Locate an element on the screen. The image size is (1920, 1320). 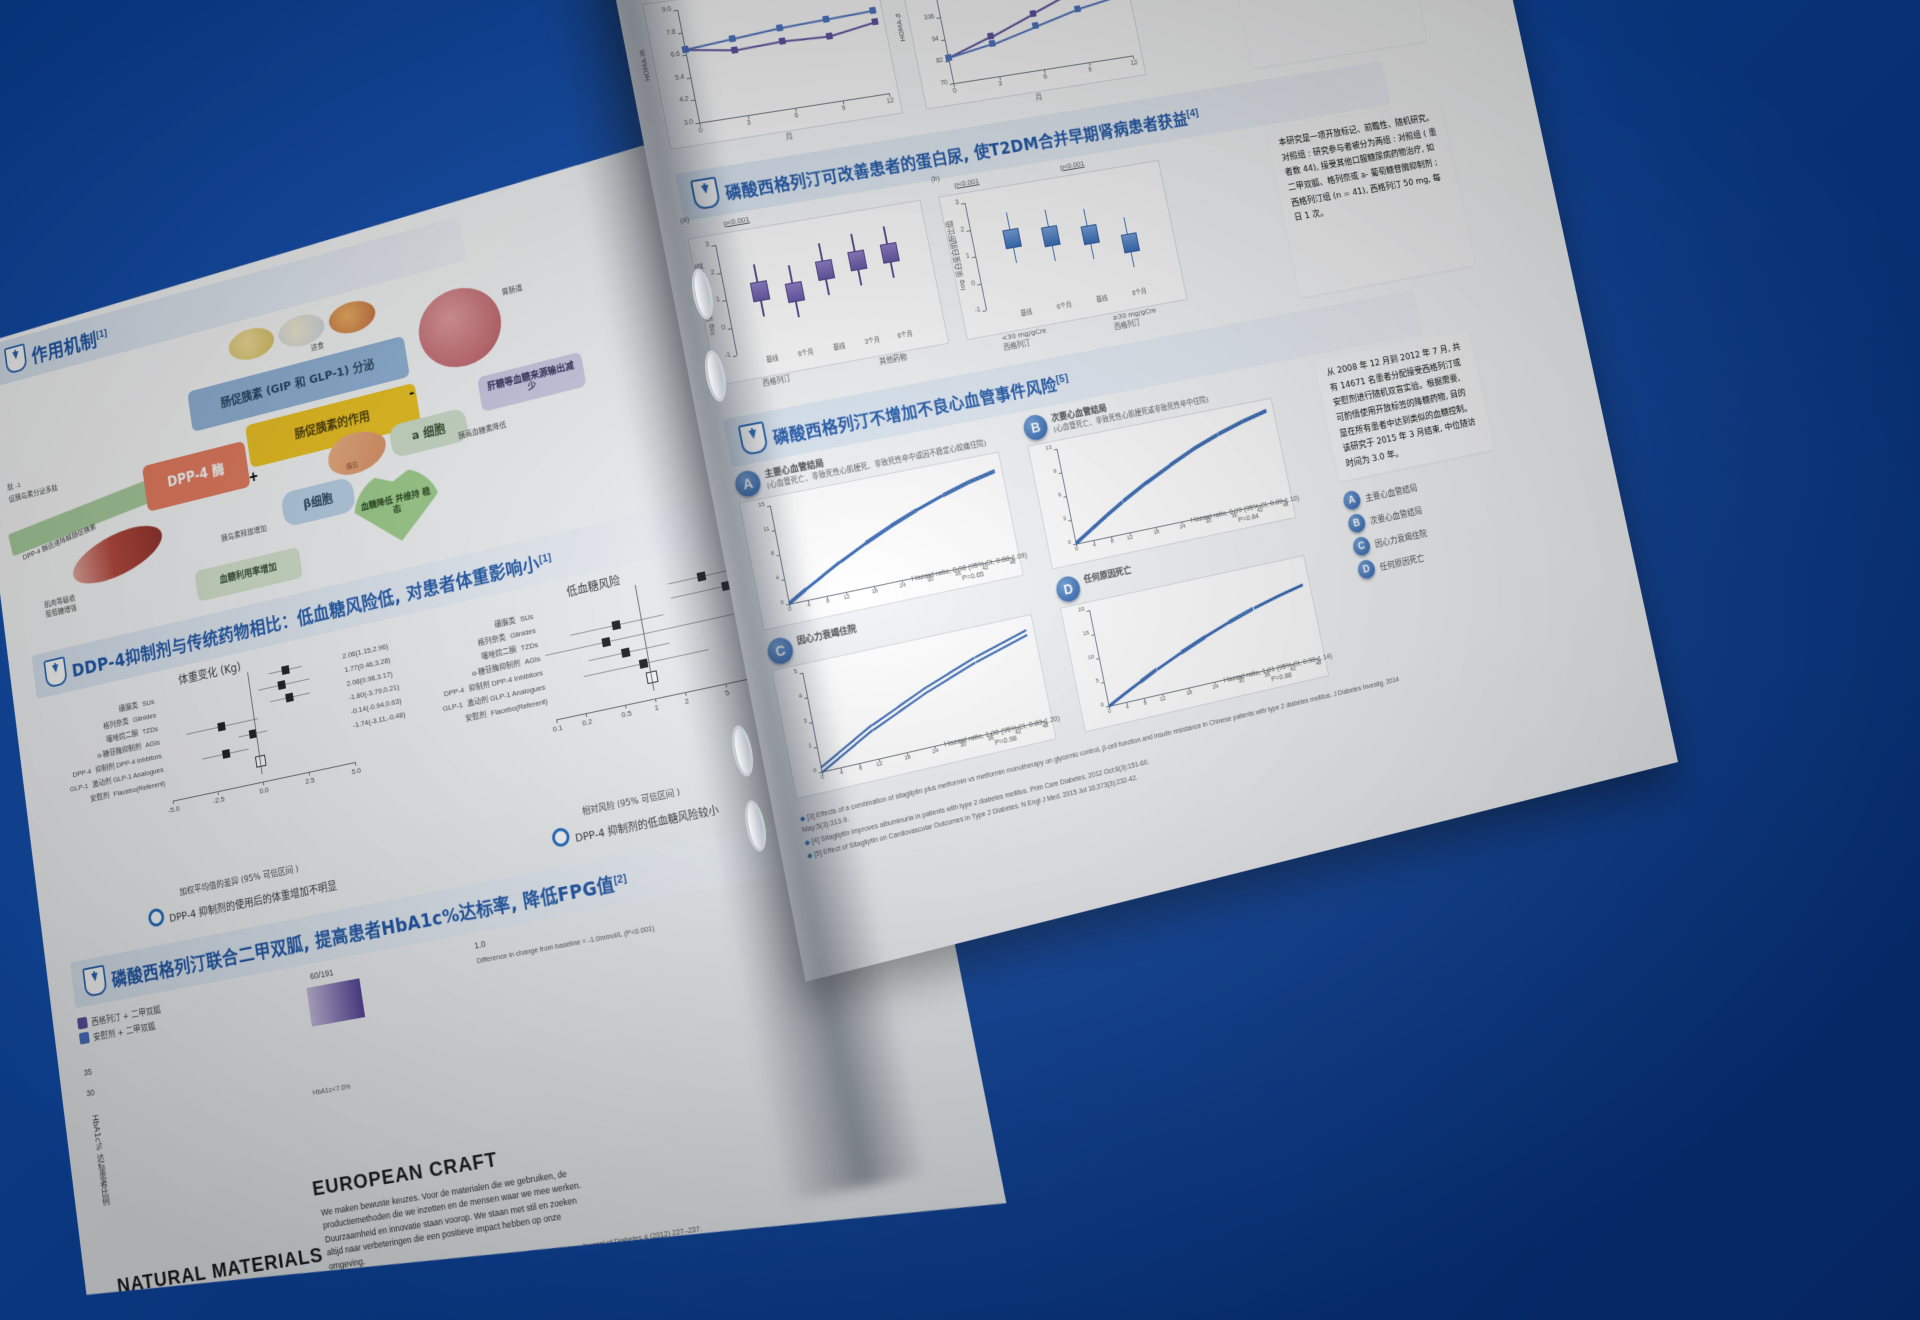
box-y-tick is located at coordinates (984, 311).